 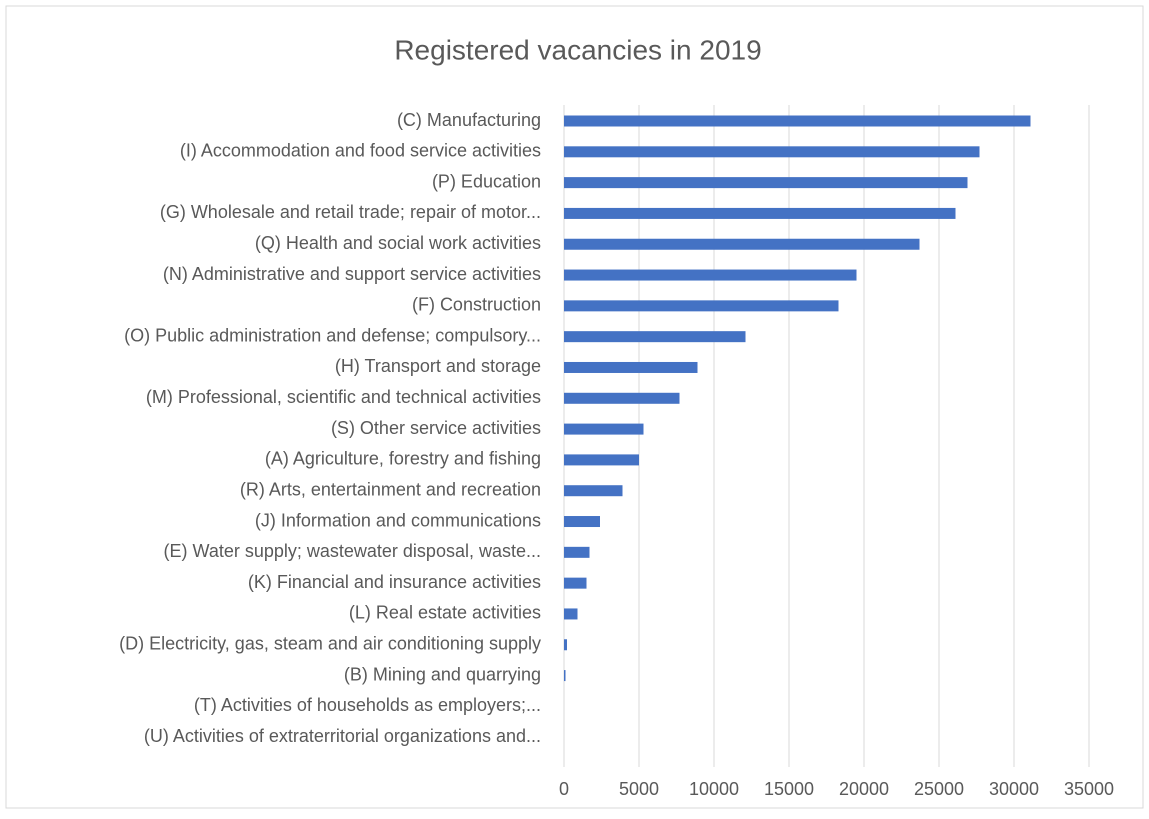 I want to click on x-tick-label: 10000, so click(x=714, y=789).